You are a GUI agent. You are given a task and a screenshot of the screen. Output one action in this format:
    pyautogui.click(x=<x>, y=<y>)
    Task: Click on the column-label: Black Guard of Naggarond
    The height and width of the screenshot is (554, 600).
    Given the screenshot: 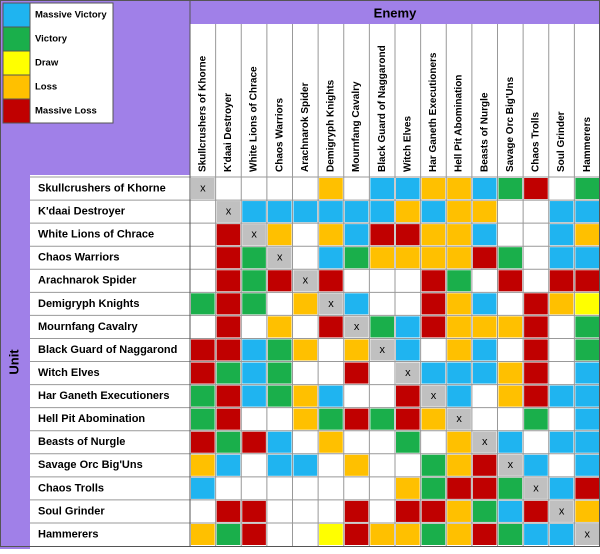 What is the action you would take?
    pyautogui.click(x=382, y=108)
    